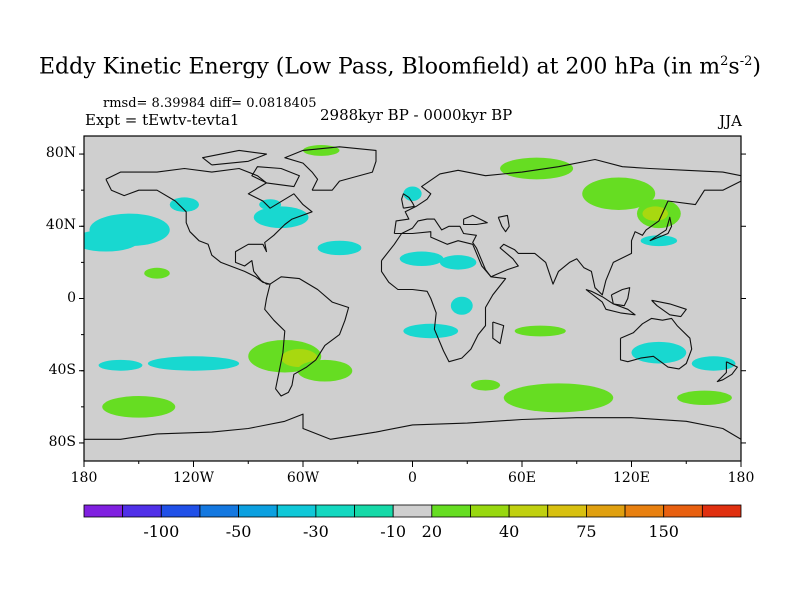 The image size is (800, 600). What do you see at coordinates (631, 478) in the screenshot?
I see `lon-label: 120E` at bounding box center [631, 478].